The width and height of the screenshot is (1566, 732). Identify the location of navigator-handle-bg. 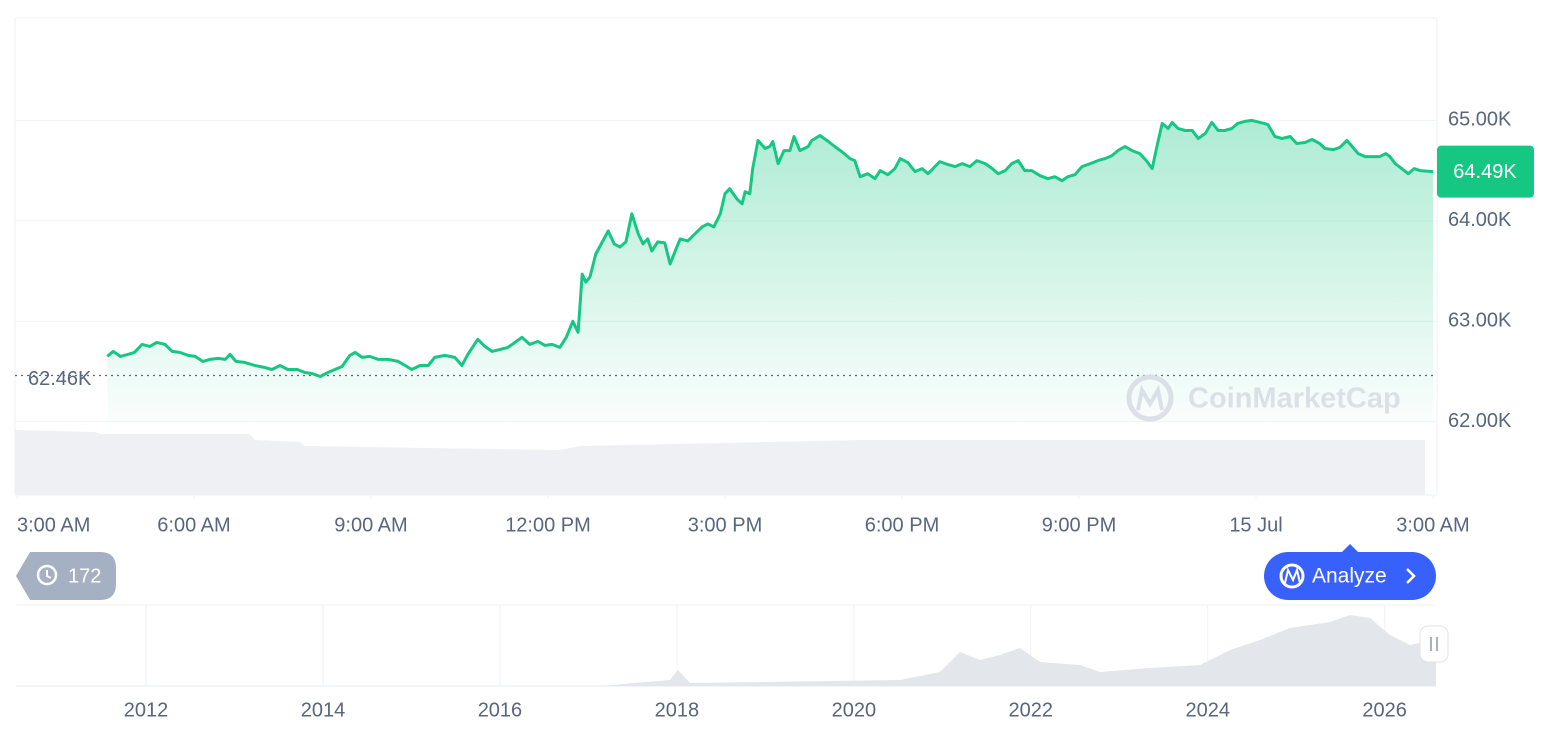
(1434, 644).